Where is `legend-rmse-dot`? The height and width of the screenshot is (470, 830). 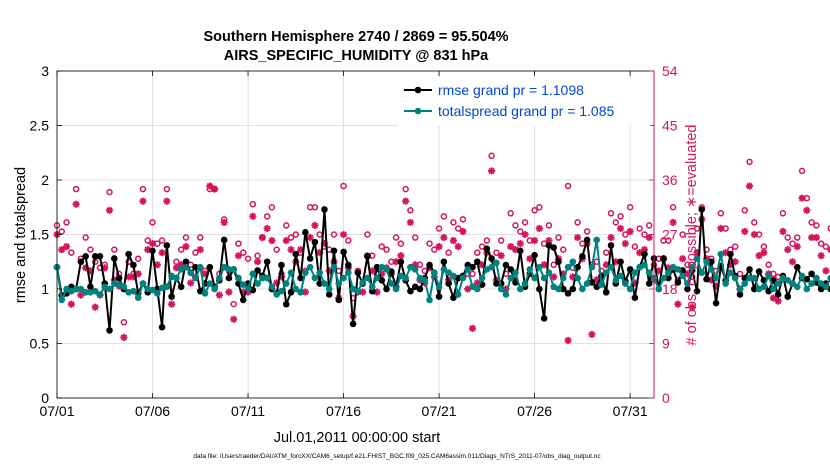
legend-rmse-dot is located at coordinates (418, 90).